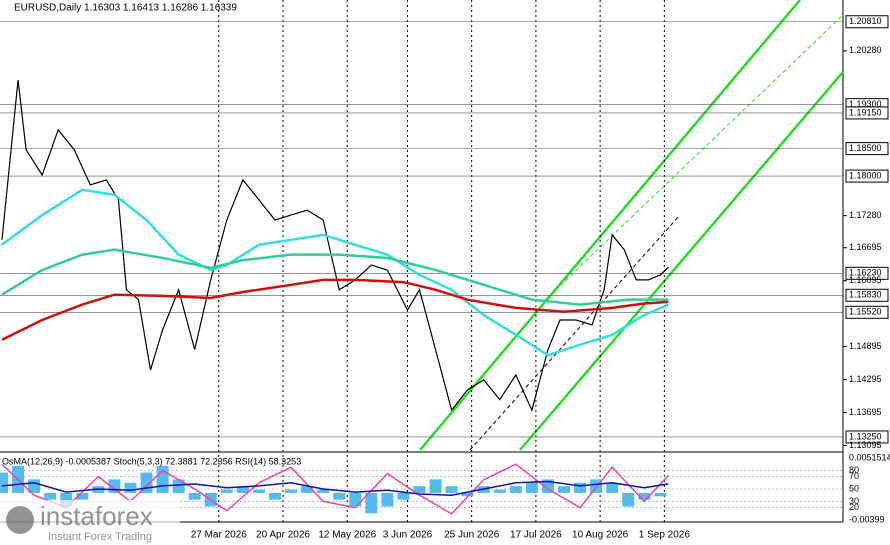 Image resolution: width=890 pixels, height=545 pixels. Describe the element at coordinates (854, 488) in the screenshot. I see `y2-tick-label: 50` at that location.